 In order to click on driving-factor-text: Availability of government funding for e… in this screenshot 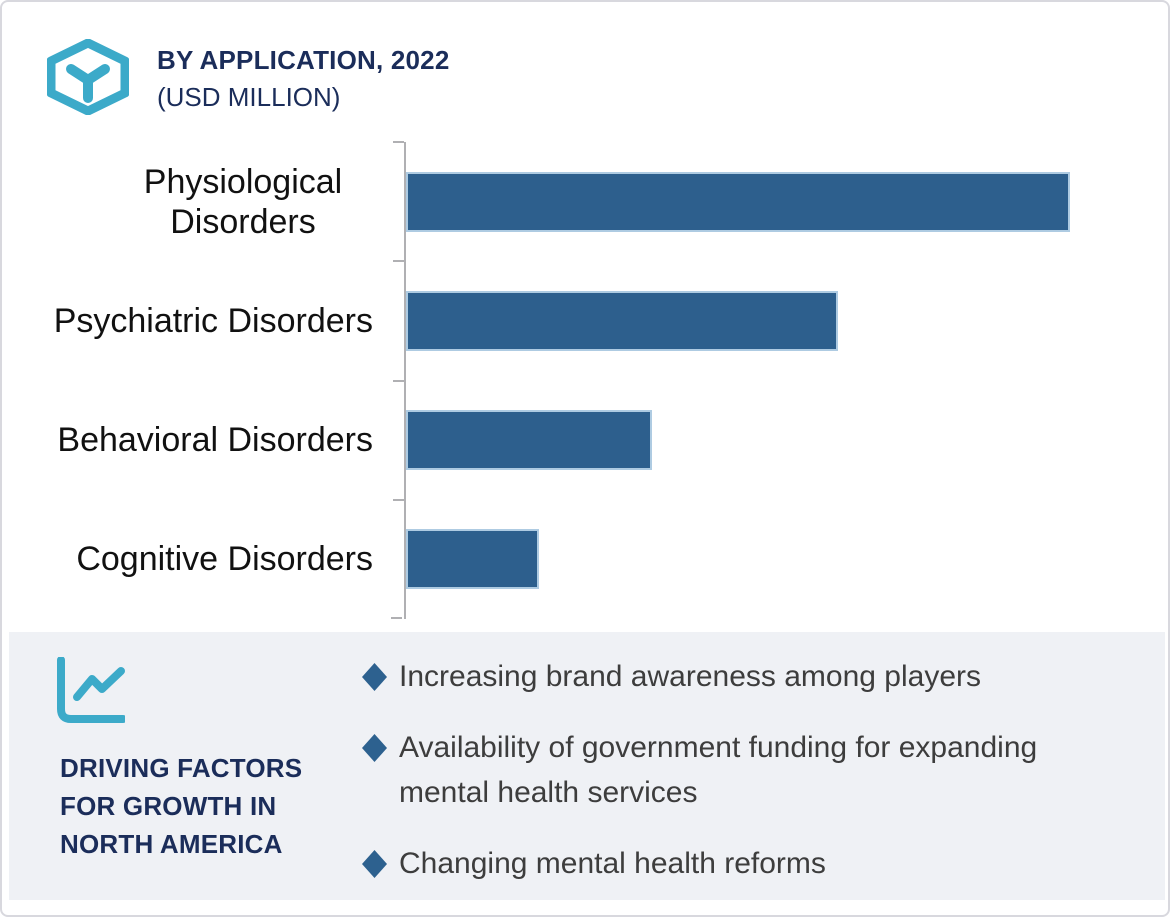, I will do `click(718, 770)`.